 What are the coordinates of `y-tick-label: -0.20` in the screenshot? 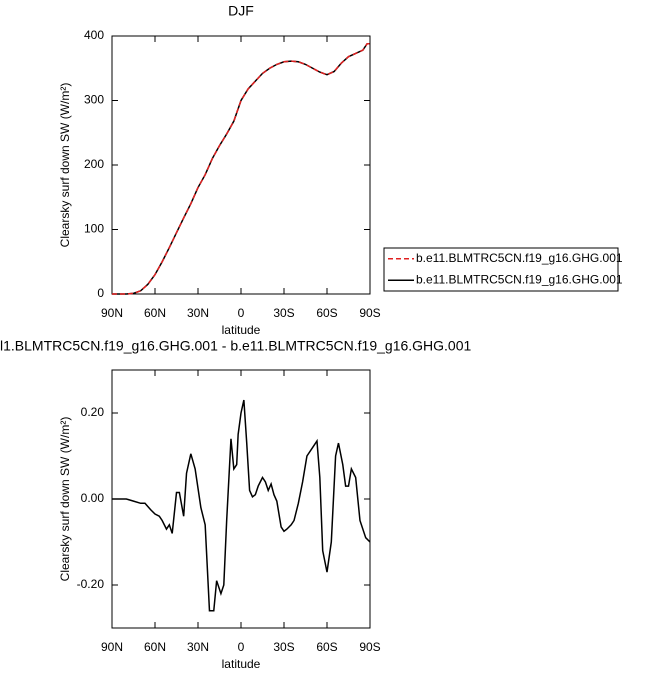 It's located at (91, 584).